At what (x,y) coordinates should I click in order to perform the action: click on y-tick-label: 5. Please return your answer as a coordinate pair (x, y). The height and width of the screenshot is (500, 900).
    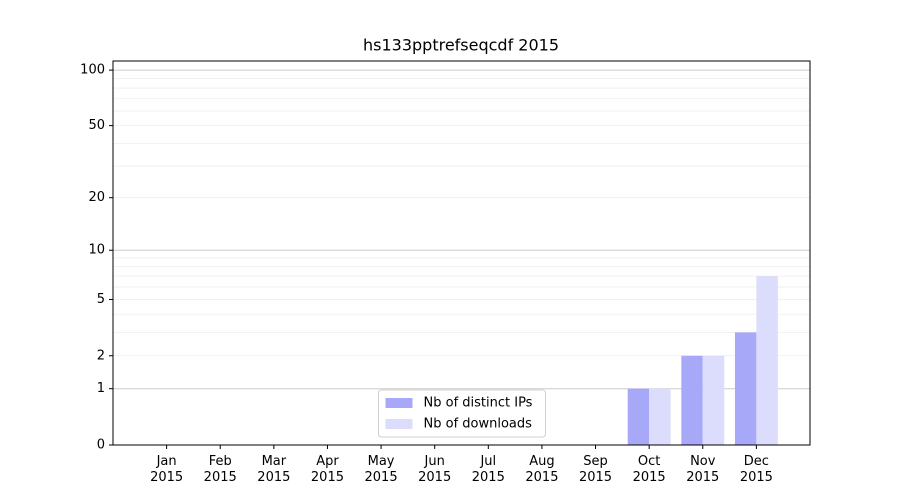
    Looking at the image, I should click on (101, 299).